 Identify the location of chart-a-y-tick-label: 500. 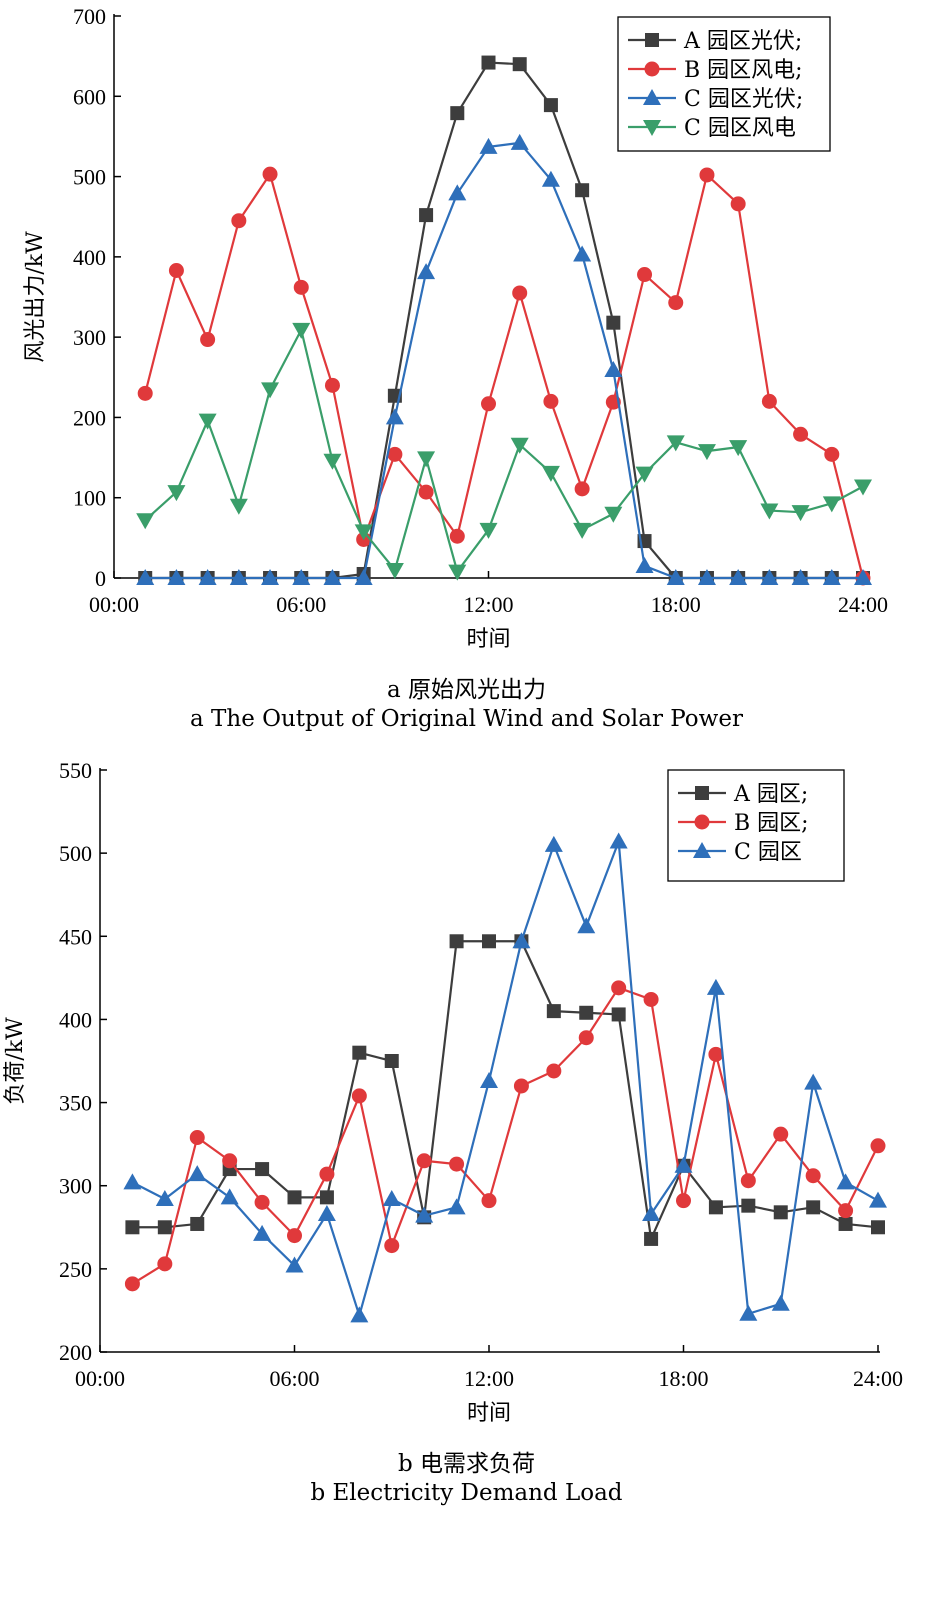
(89, 177).